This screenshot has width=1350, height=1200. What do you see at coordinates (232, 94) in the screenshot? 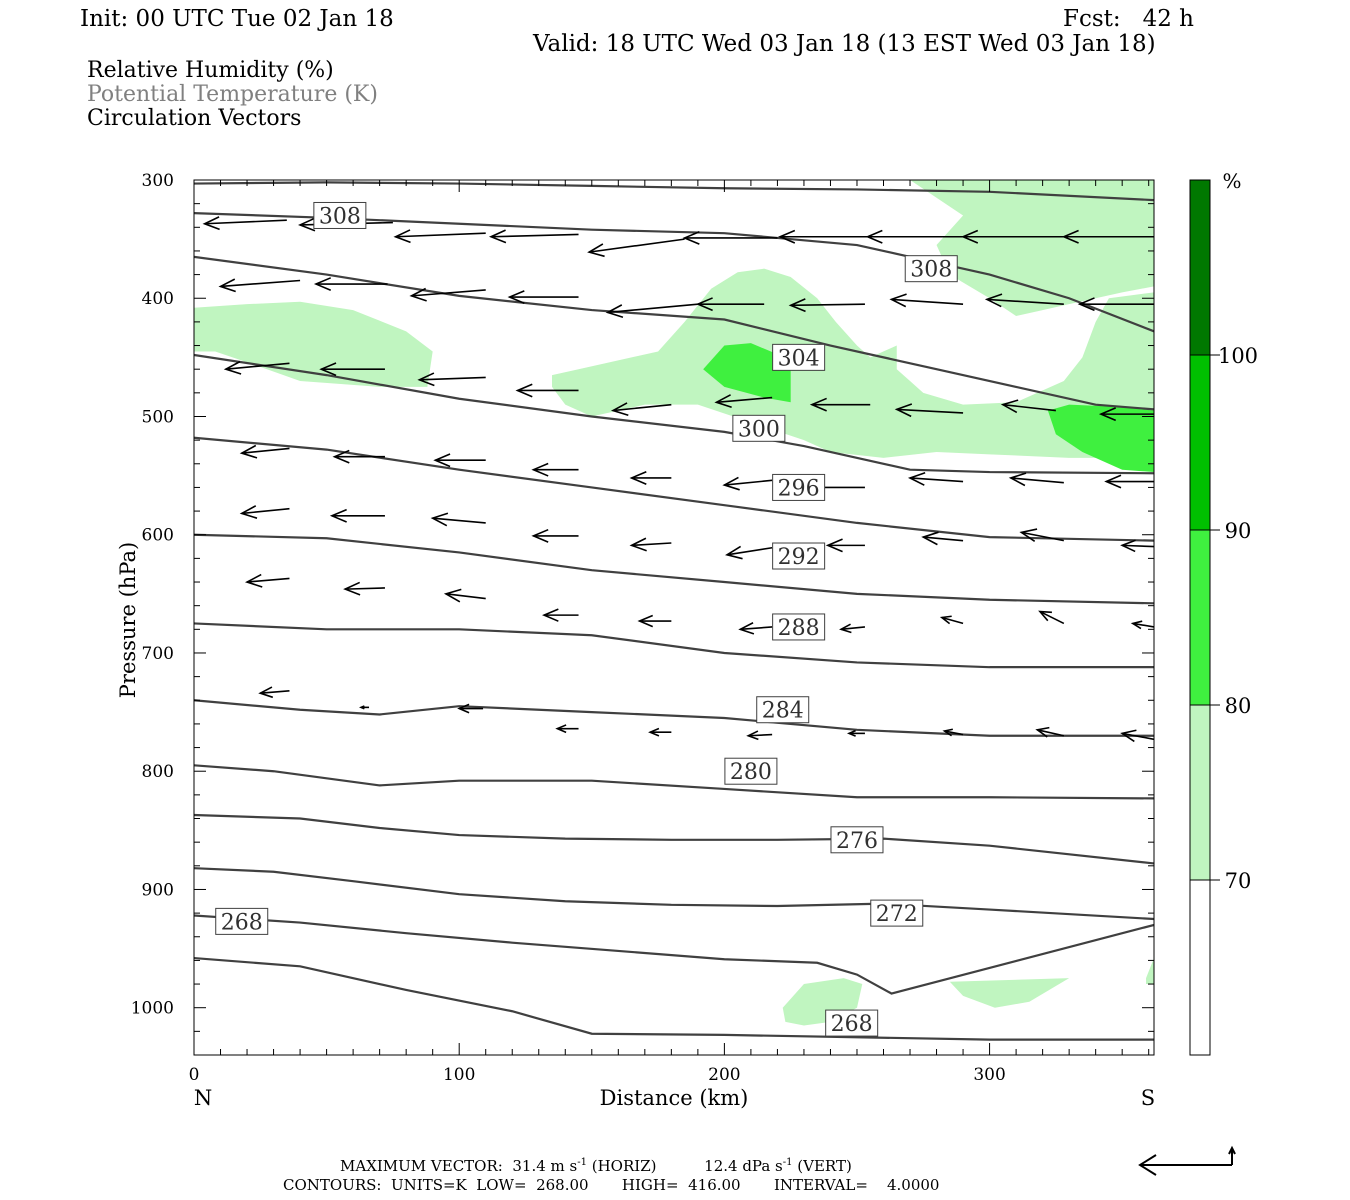
I see `legend-potential-temperature: Potential Temperature (K)` at bounding box center [232, 94].